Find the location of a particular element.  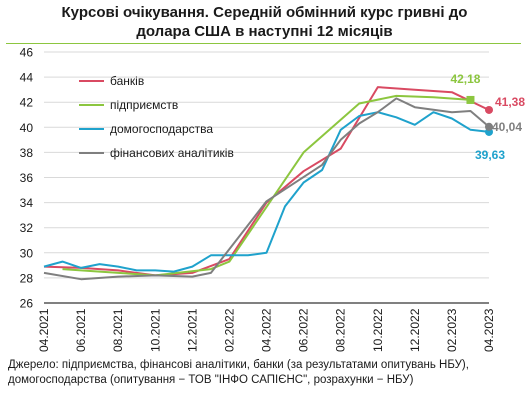

y-tick-label: 40 is located at coordinates (27, 128).